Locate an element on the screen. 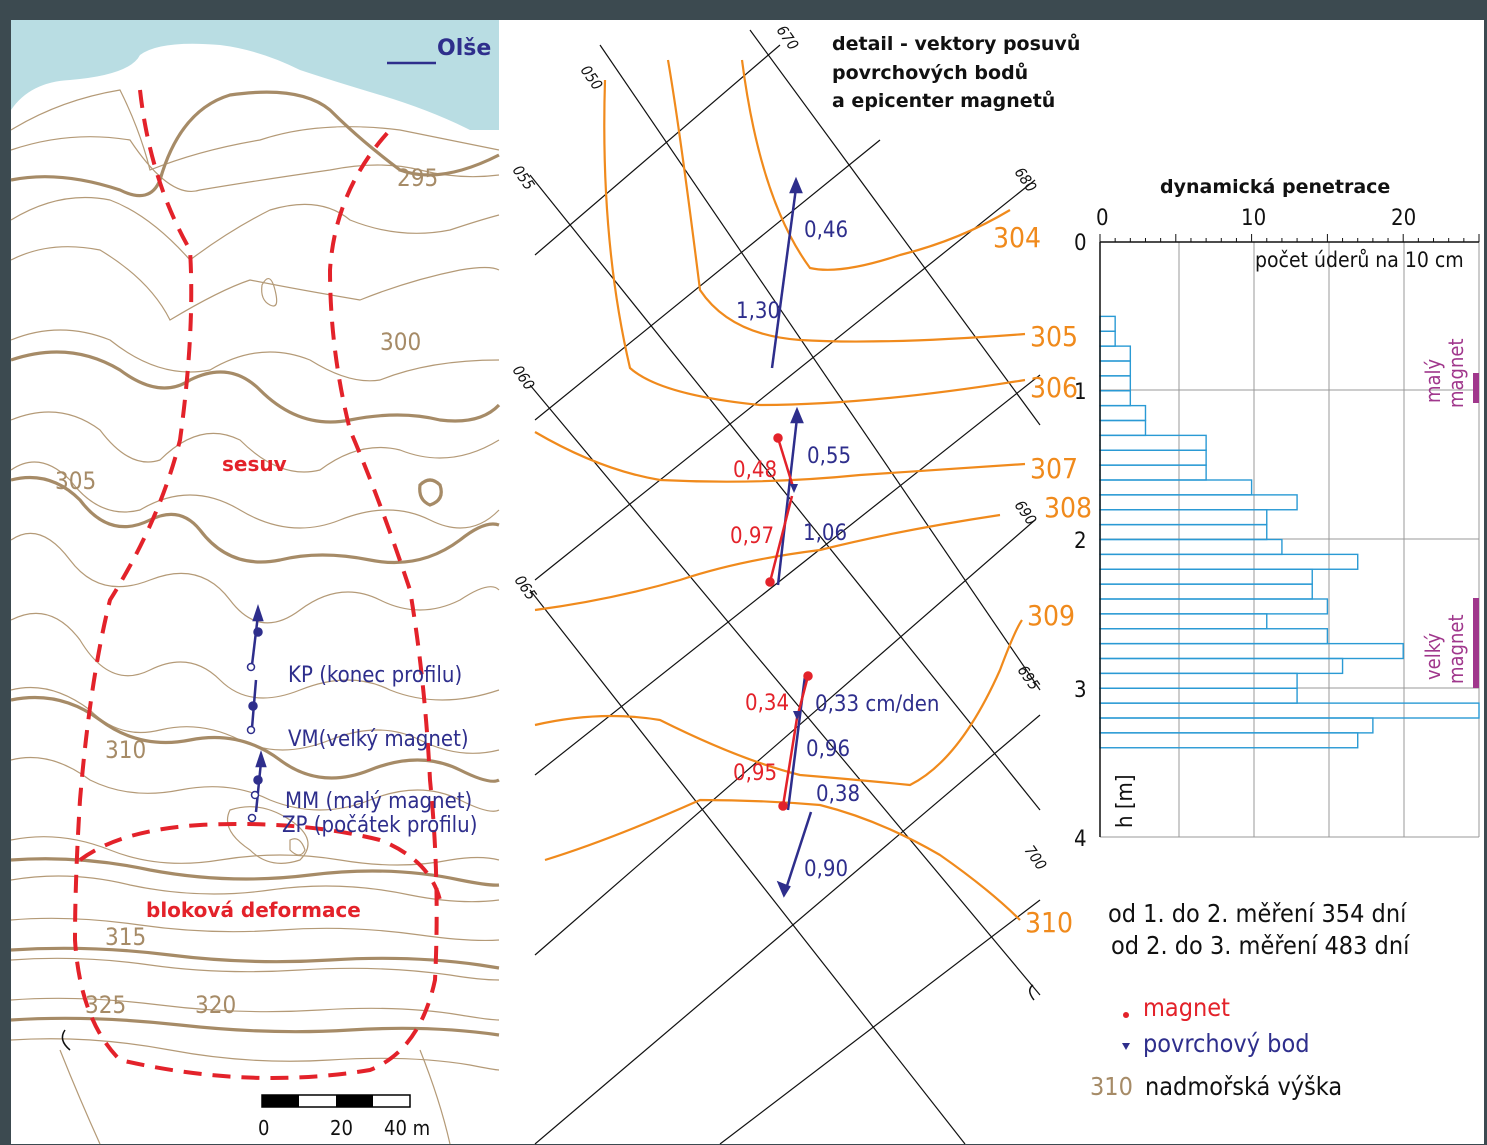 The width and height of the screenshot is (1487, 1145). small-magnet-label-1: malý is located at coordinates (1433, 380).